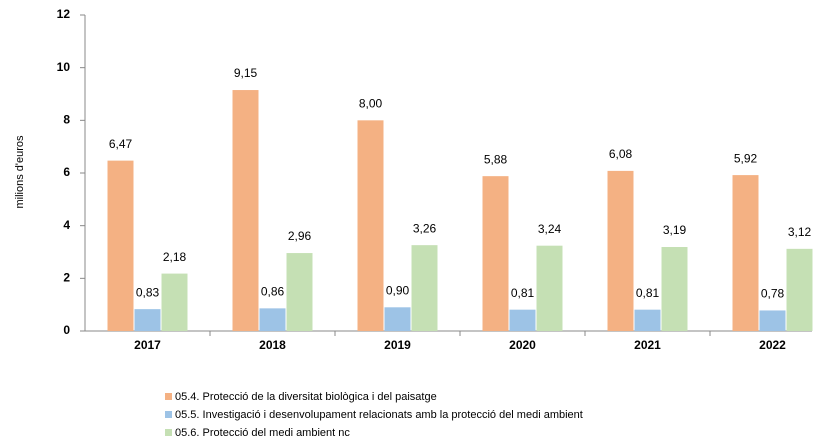  What do you see at coordinates (121, 144) in the screenshot?
I see `value-label: 6,47` at bounding box center [121, 144].